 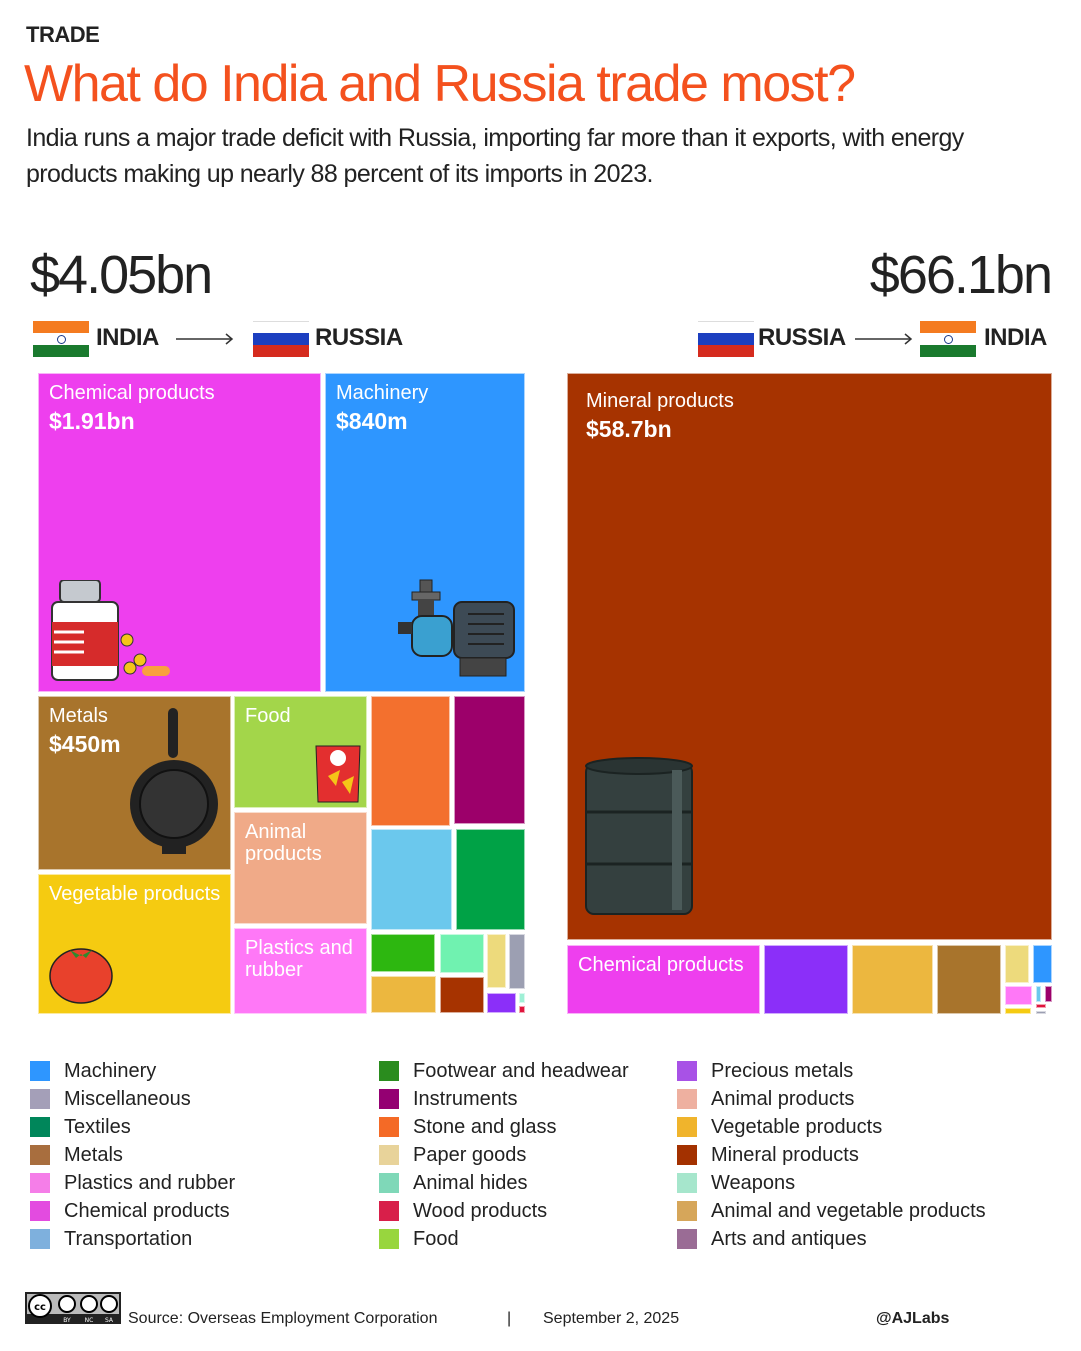 I want to click on cell-label: Animal products, so click(x=283, y=843).